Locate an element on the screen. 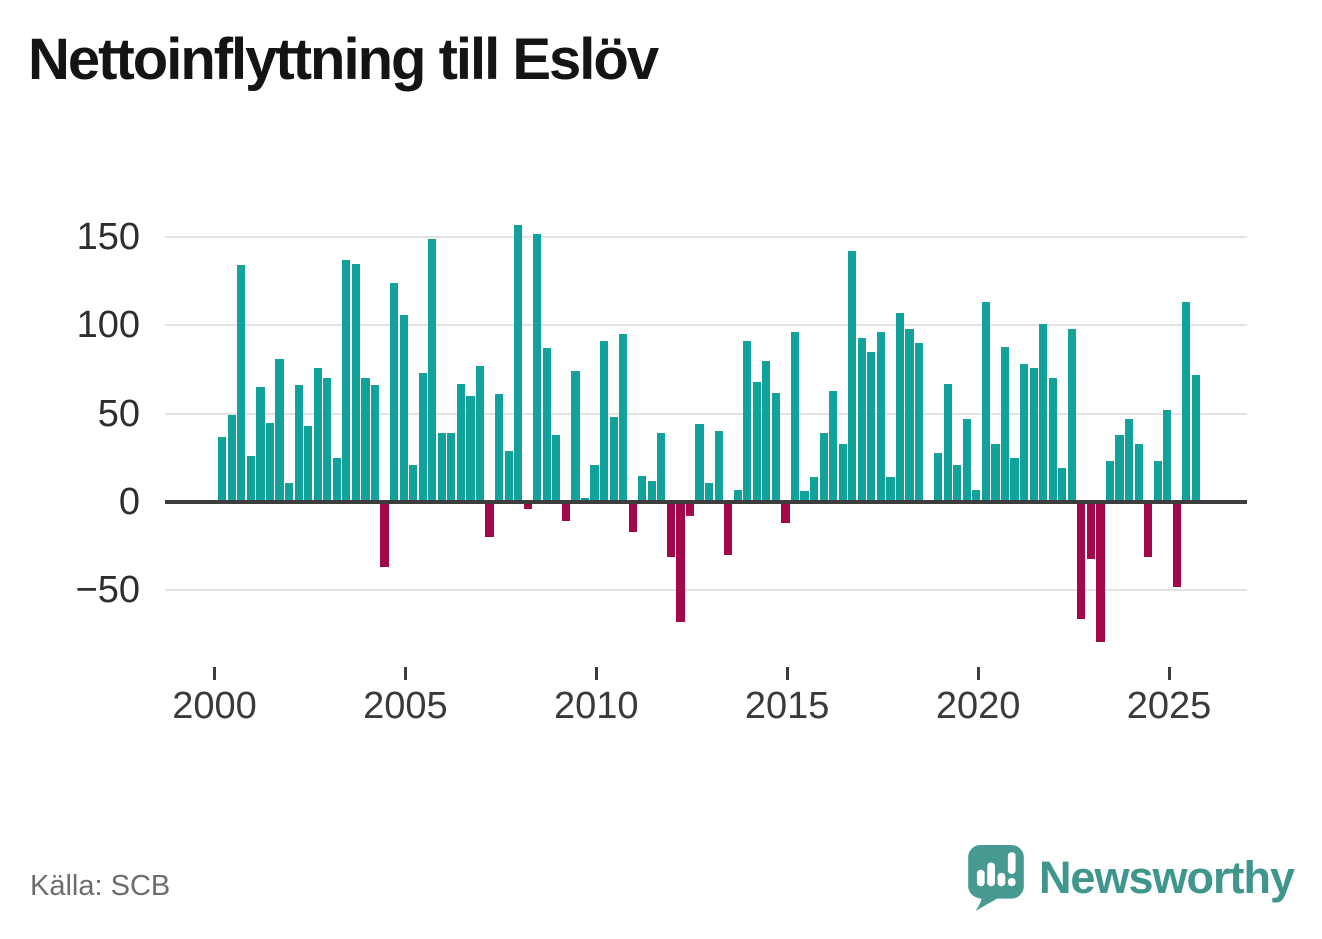  newsworthy-speech-bubble-bar-chart-icon is located at coordinates (996, 878).